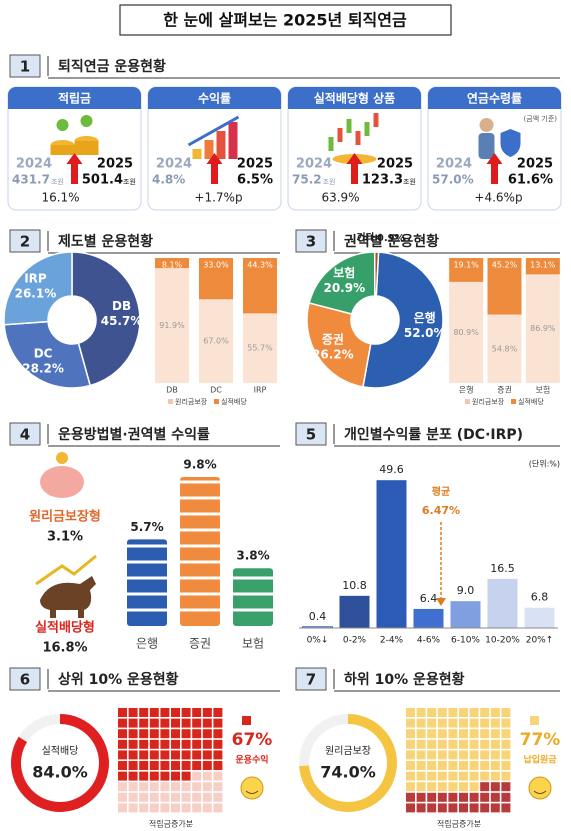 Image resolution: width=571 pixels, height=831 pixels. What do you see at coordinates (260, 390) in the screenshot?
I see `x-tick-label: IRP` at bounding box center [260, 390].